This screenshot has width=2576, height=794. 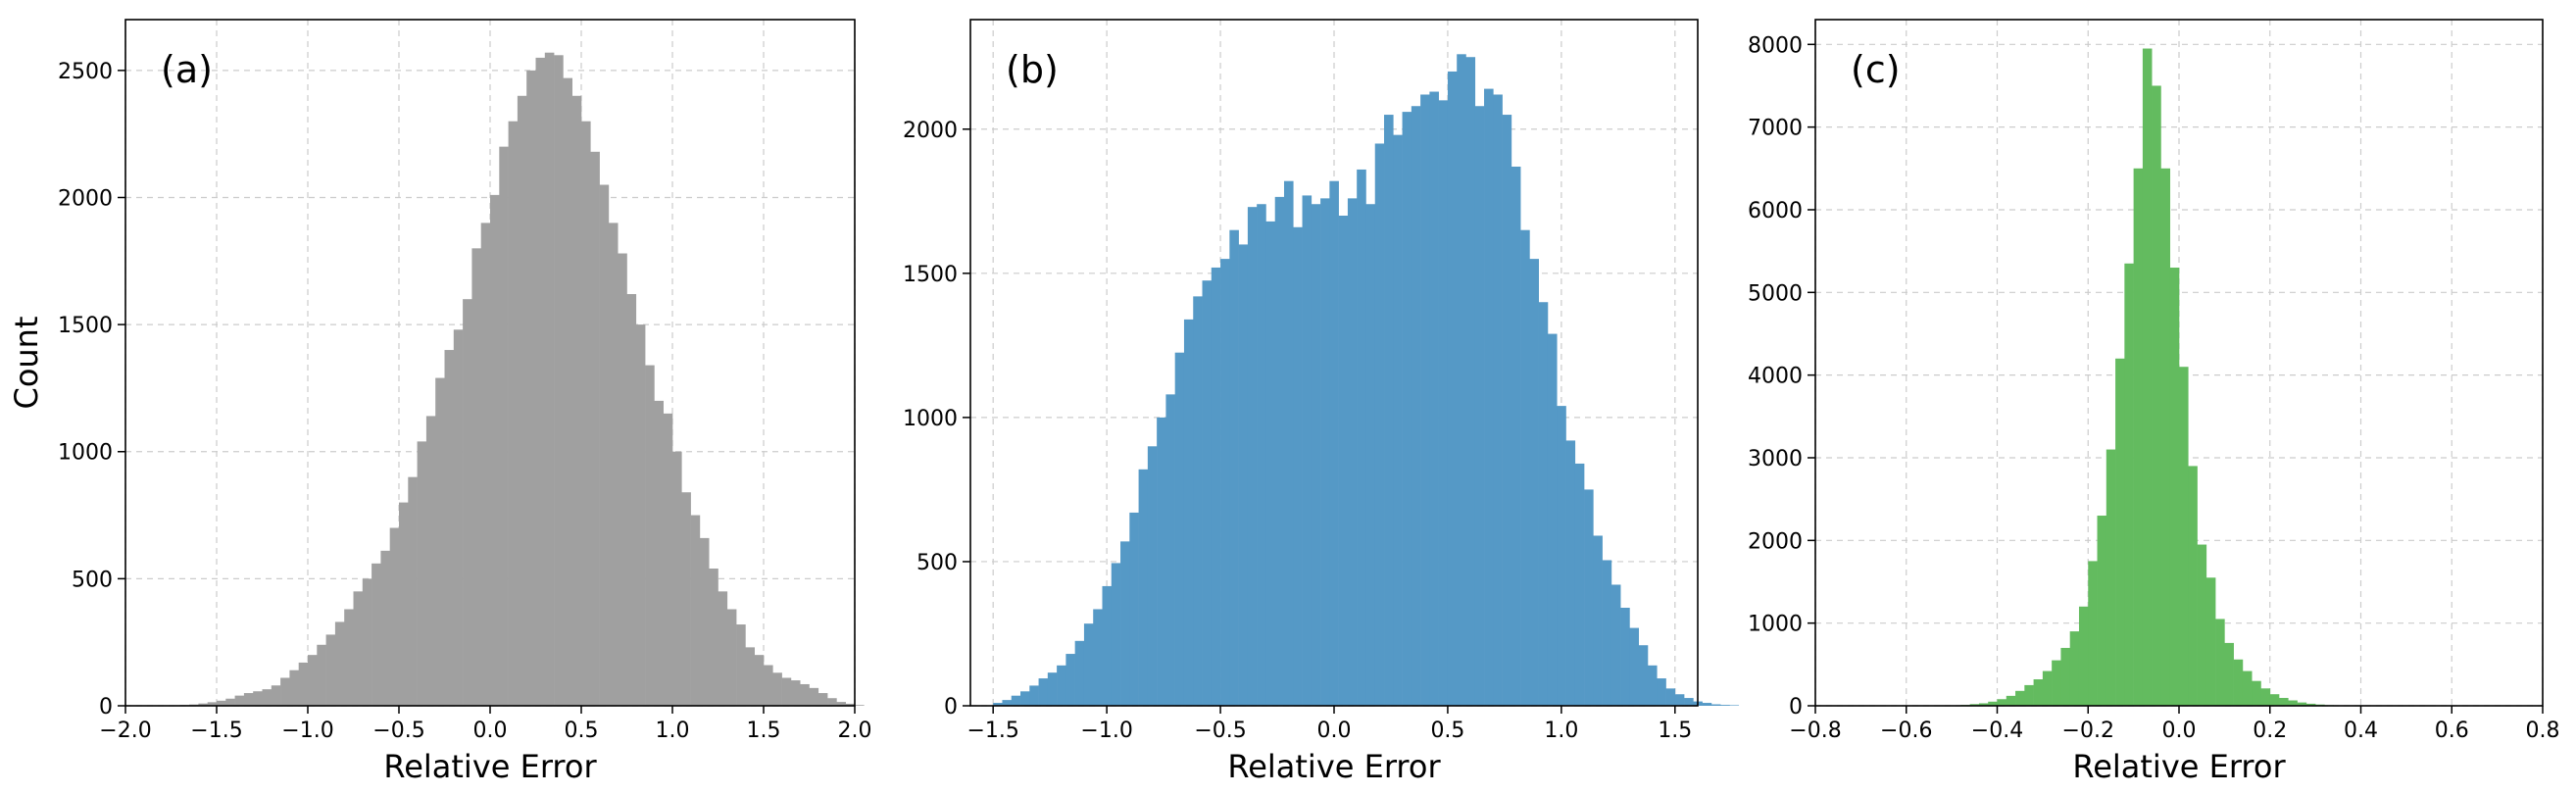 I want to click on x-tick-label: −0.4, so click(x=1997, y=731).